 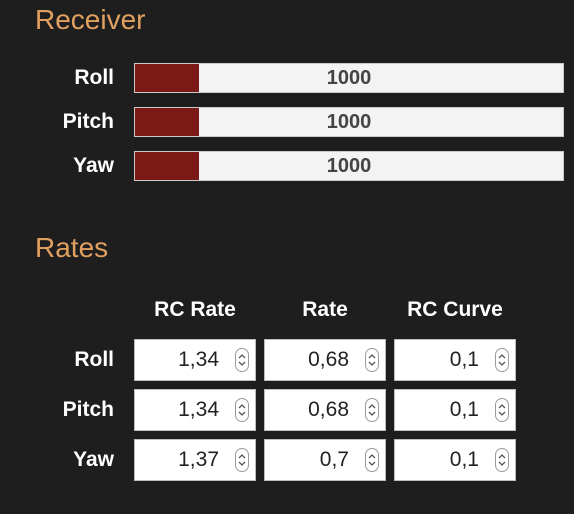 What do you see at coordinates (88, 409) in the screenshot?
I see `rates-label-pitch: Pitch` at bounding box center [88, 409].